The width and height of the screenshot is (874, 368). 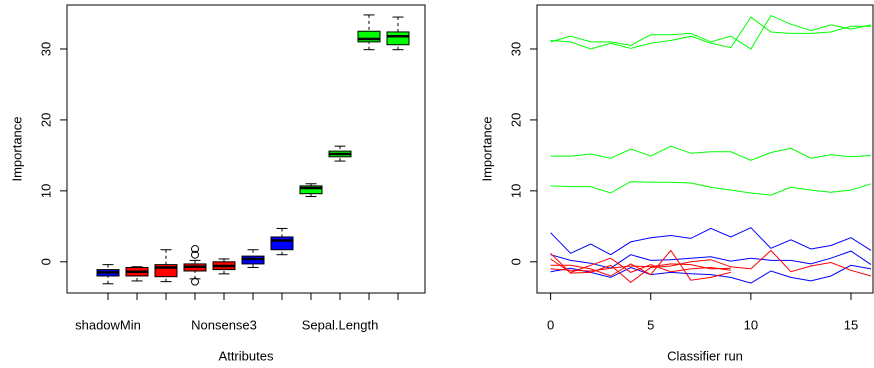 What do you see at coordinates (224, 324) in the screenshot?
I see `x-tick-label: Nonsense3` at bounding box center [224, 324].